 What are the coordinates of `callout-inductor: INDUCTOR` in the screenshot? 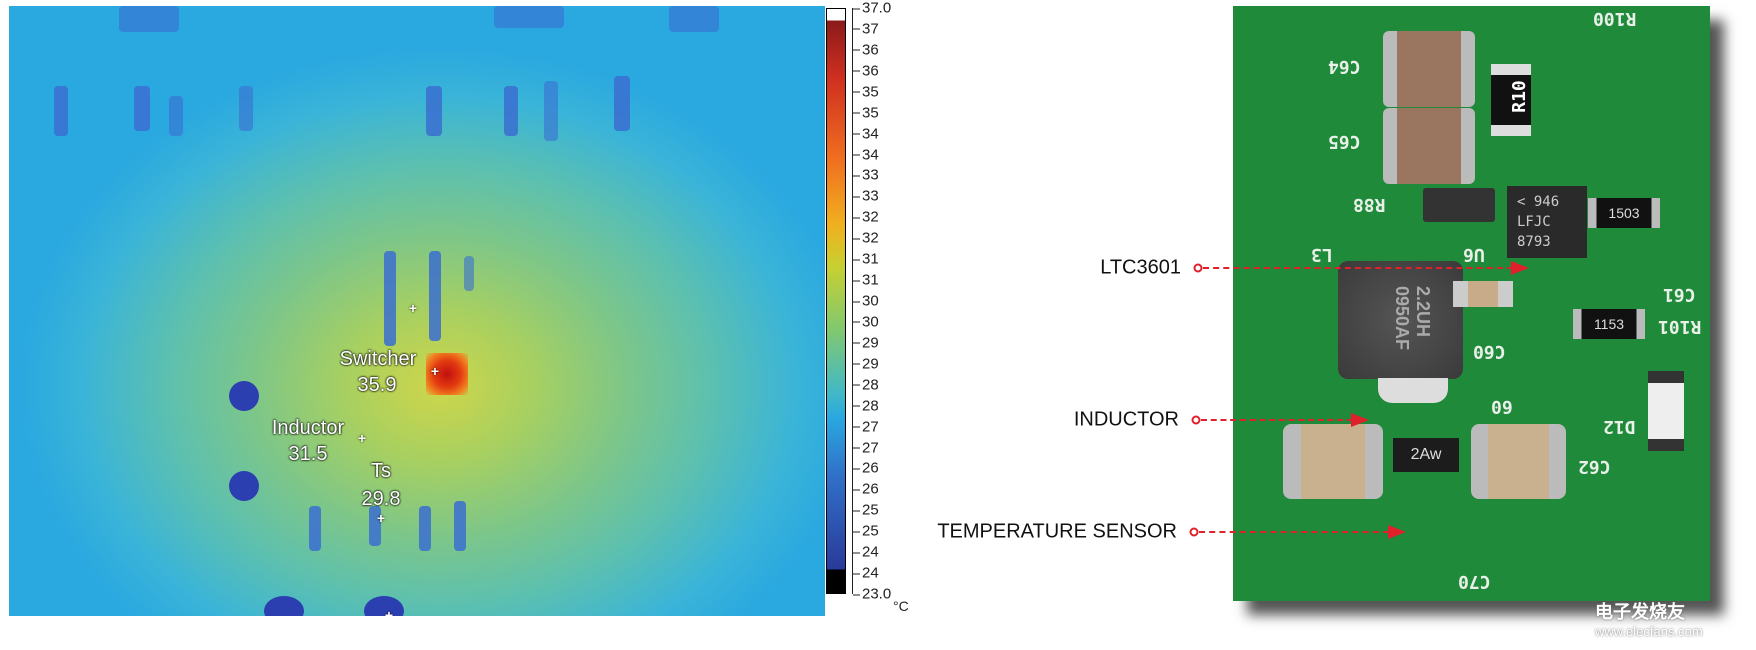 It's located at (1126, 419).